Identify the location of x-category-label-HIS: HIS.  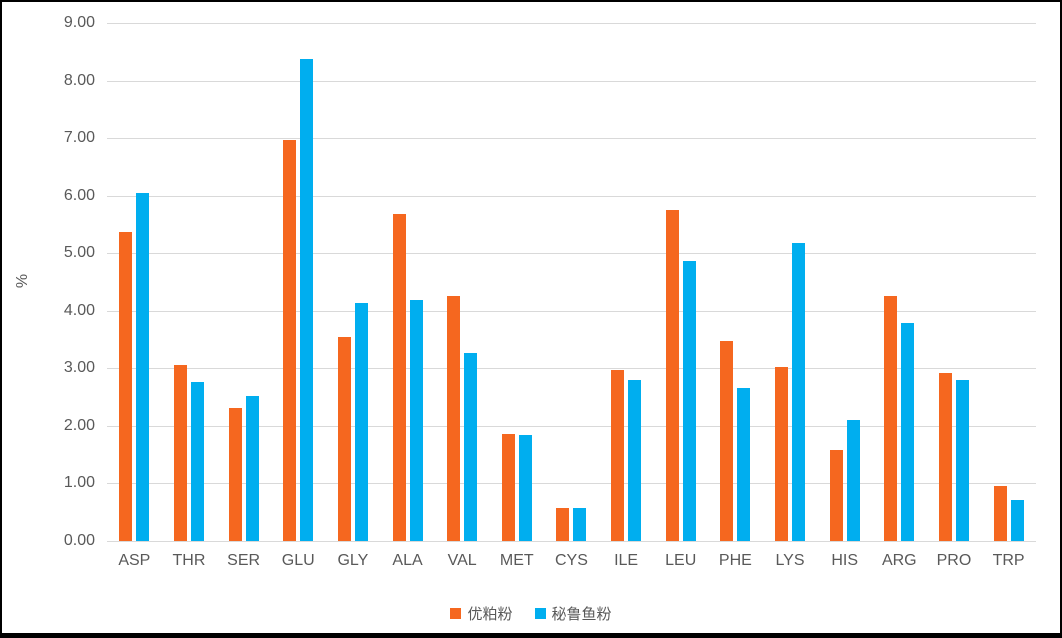
(844, 560).